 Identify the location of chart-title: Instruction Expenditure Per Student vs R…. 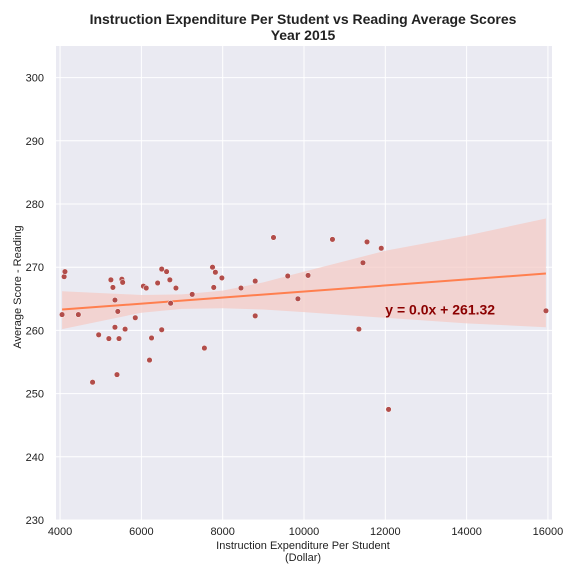
(303, 19).